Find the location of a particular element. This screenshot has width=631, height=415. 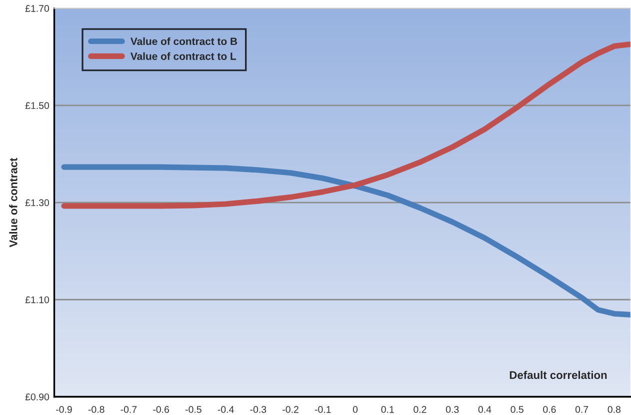

x-tick-label: -0.4 is located at coordinates (226, 409).